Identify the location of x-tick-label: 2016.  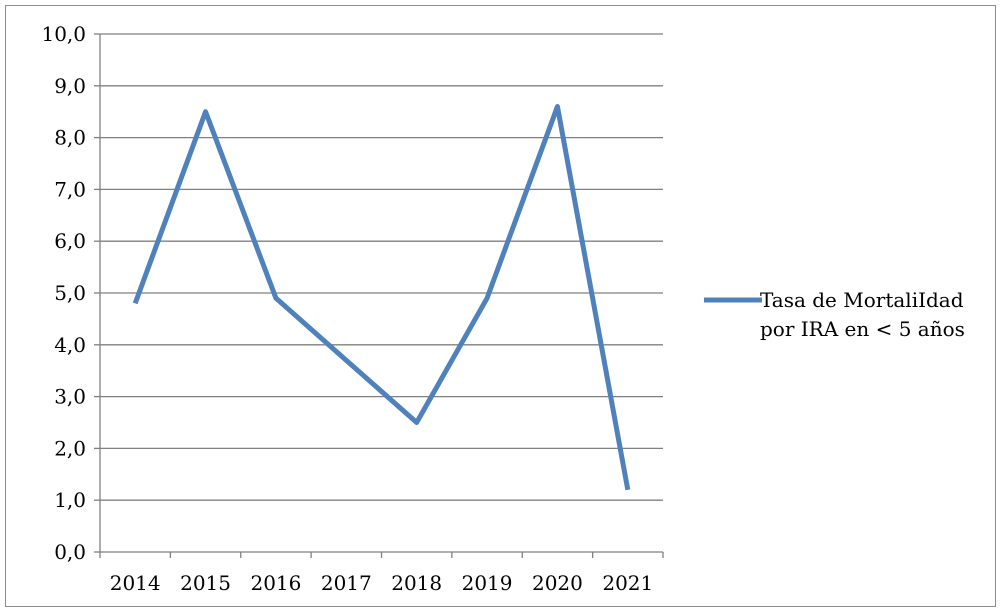
(275, 583).